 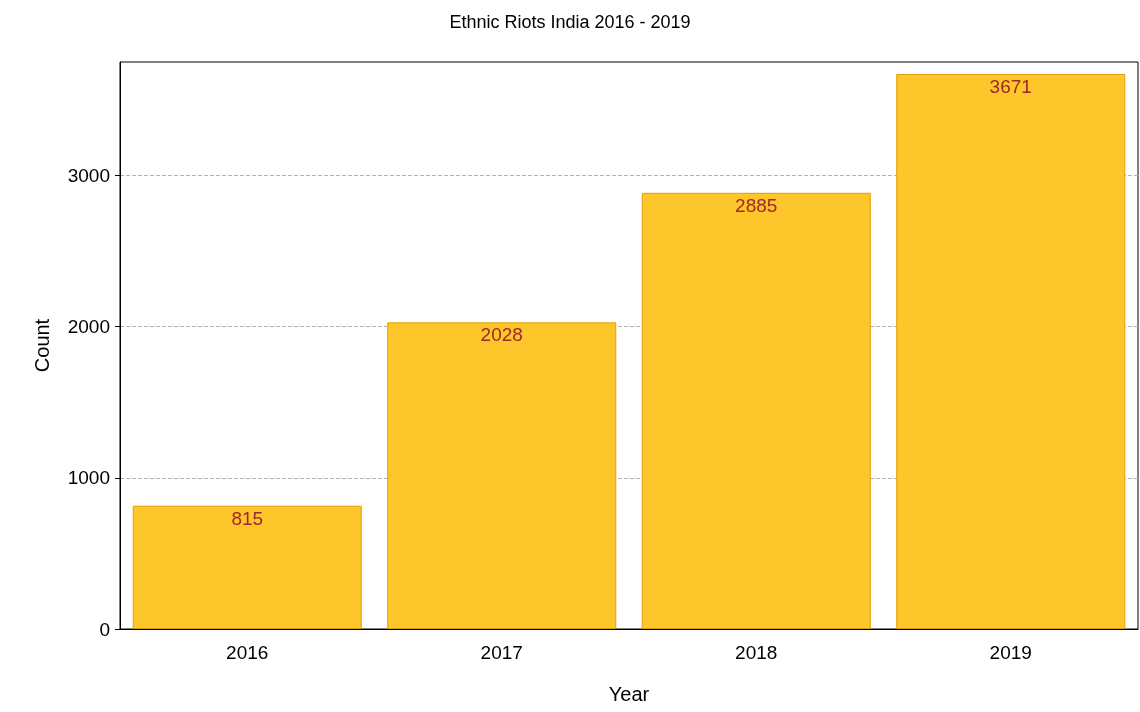 I want to click on y-tick-label: 1000, so click(x=88, y=478).